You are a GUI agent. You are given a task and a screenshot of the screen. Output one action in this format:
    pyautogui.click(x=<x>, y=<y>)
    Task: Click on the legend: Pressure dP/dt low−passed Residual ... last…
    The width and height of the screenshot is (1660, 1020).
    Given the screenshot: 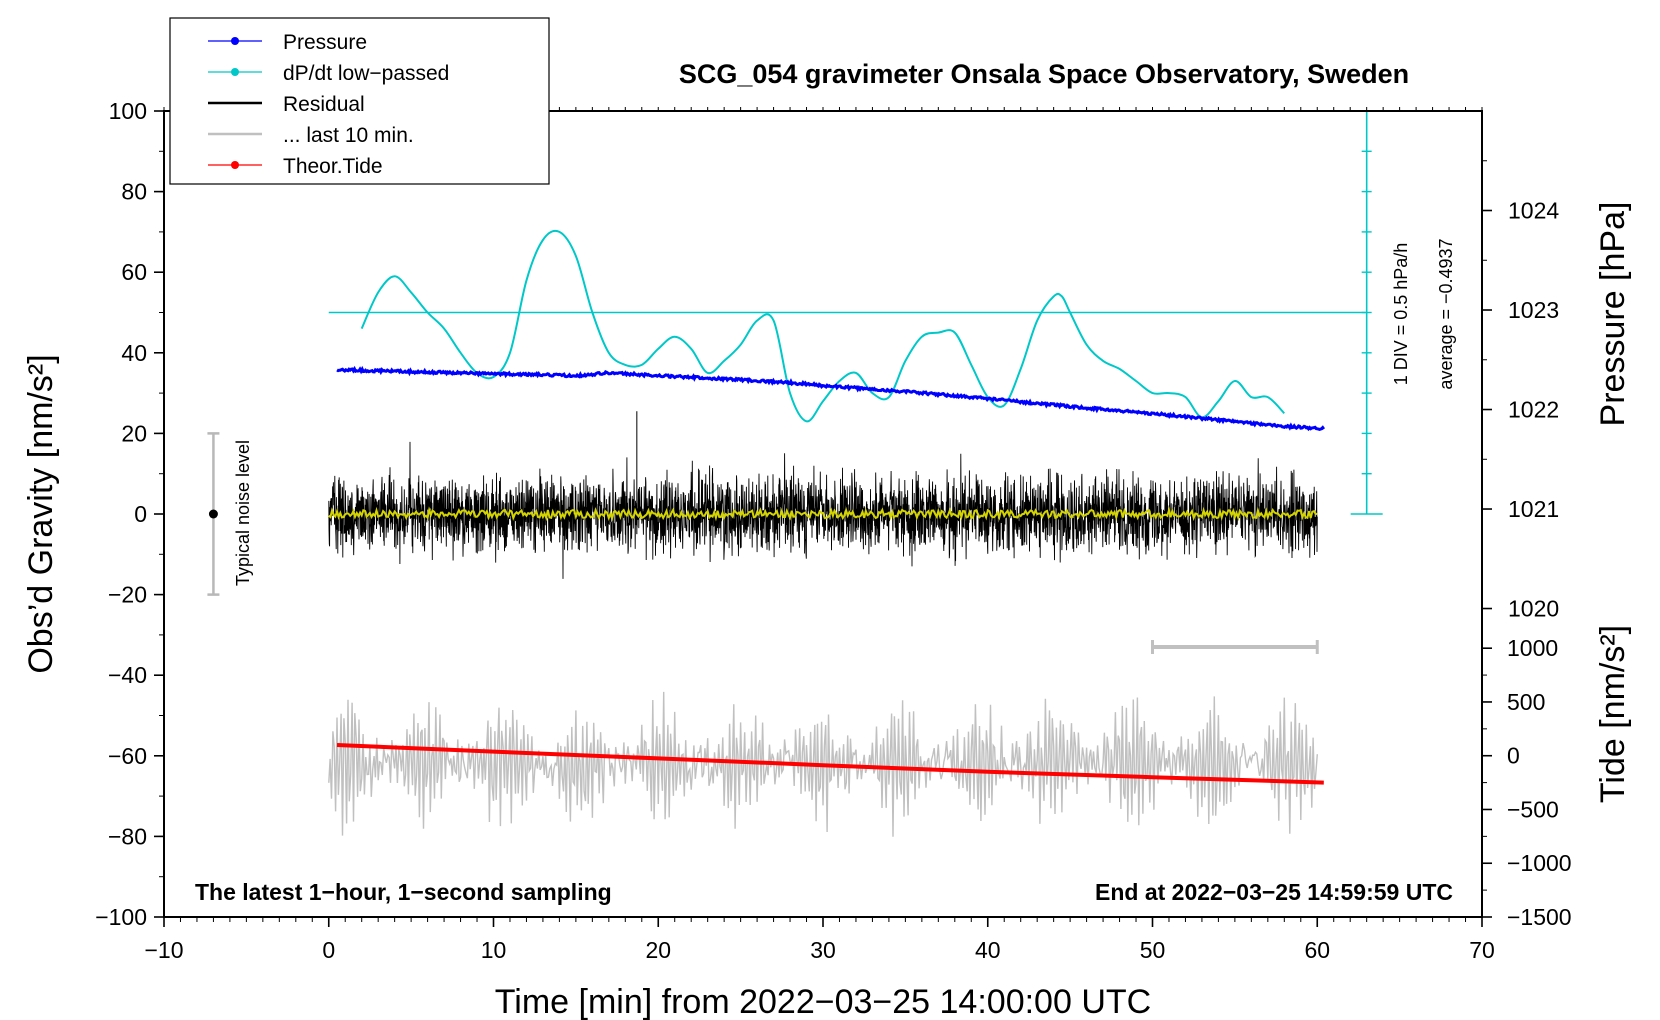 What is the action you would take?
    pyautogui.click(x=359, y=101)
    